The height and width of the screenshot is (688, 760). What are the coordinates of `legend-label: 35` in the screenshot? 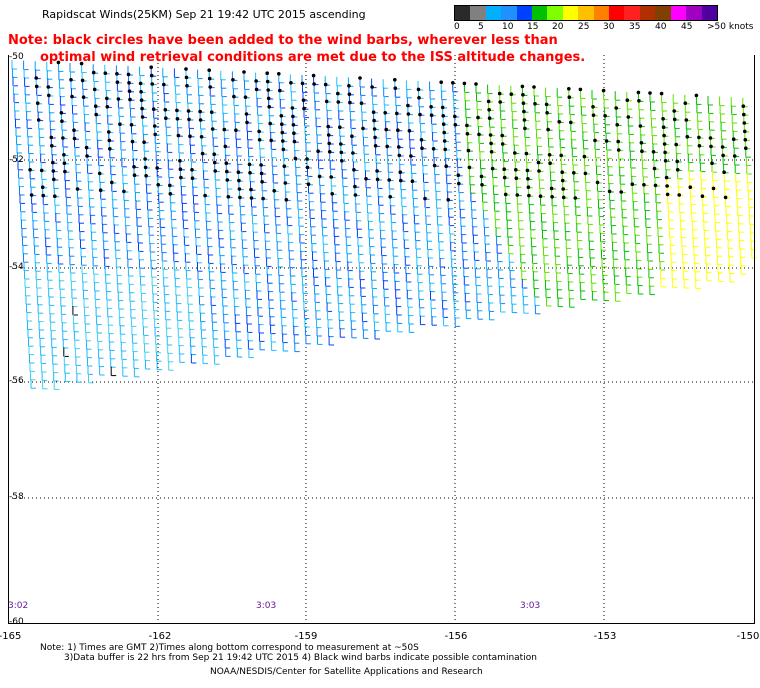 It's located at (635, 27).